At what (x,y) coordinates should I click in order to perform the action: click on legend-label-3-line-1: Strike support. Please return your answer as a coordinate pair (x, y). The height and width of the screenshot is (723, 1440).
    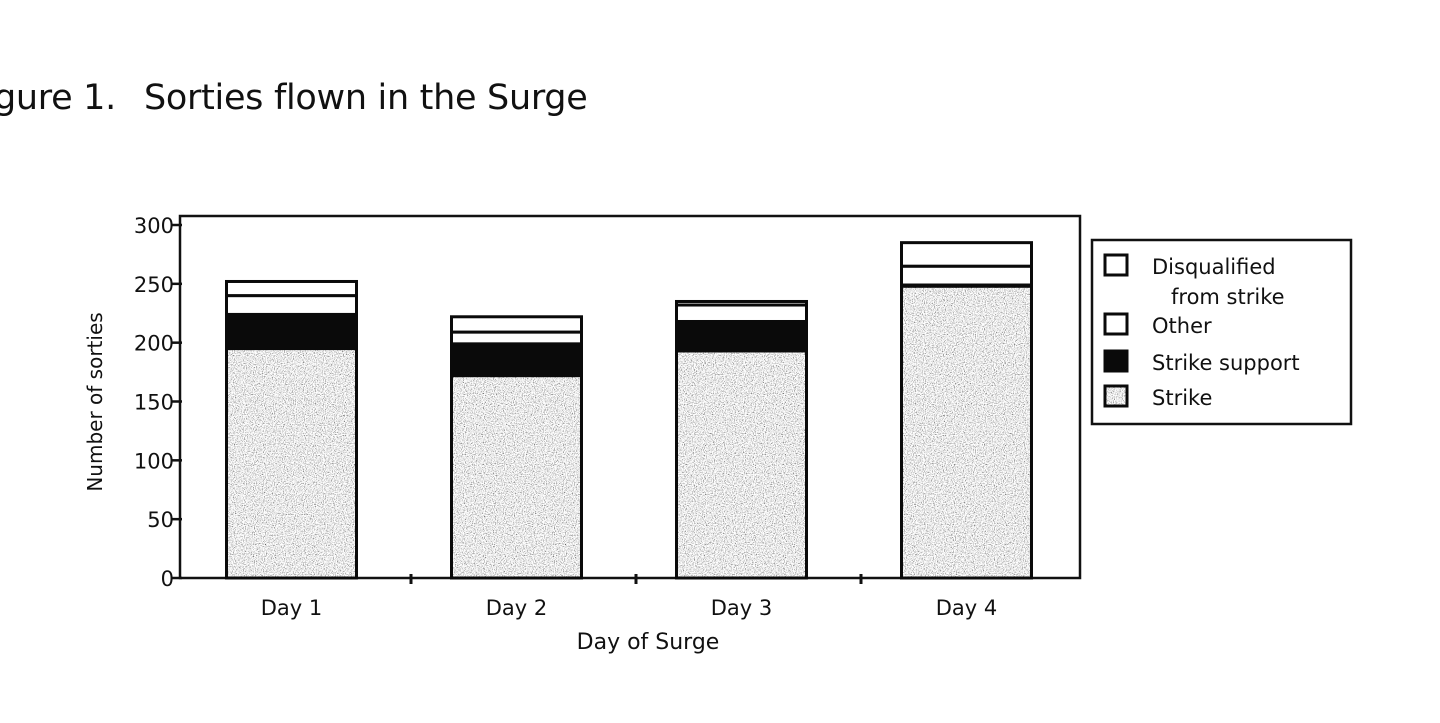
    Looking at the image, I should click on (1226, 363).